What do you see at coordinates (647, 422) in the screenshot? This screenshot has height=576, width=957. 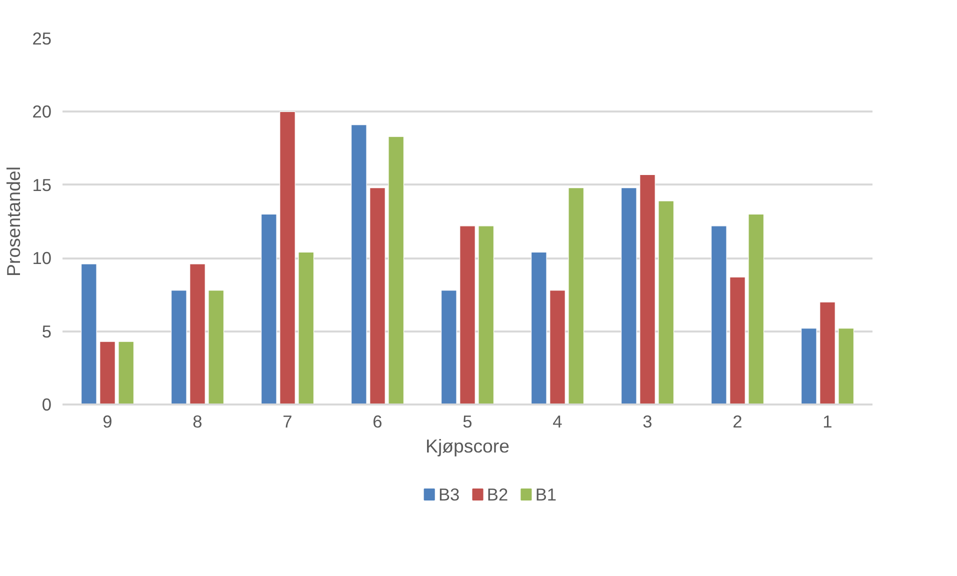 I see `x-tick-label: 3` at bounding box center [647, 422].